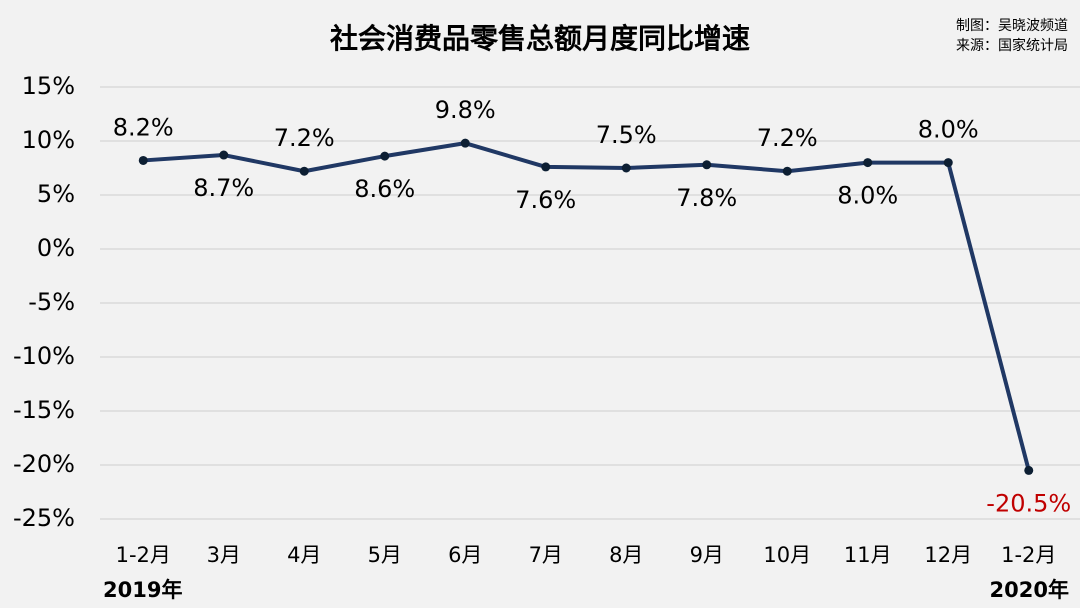 Image resolution: width=1080 pixels, height=608 pixels. Describe the element at coordinates (48, 86) in the screenshot. I see `y-tick-label: 15%` at that location.